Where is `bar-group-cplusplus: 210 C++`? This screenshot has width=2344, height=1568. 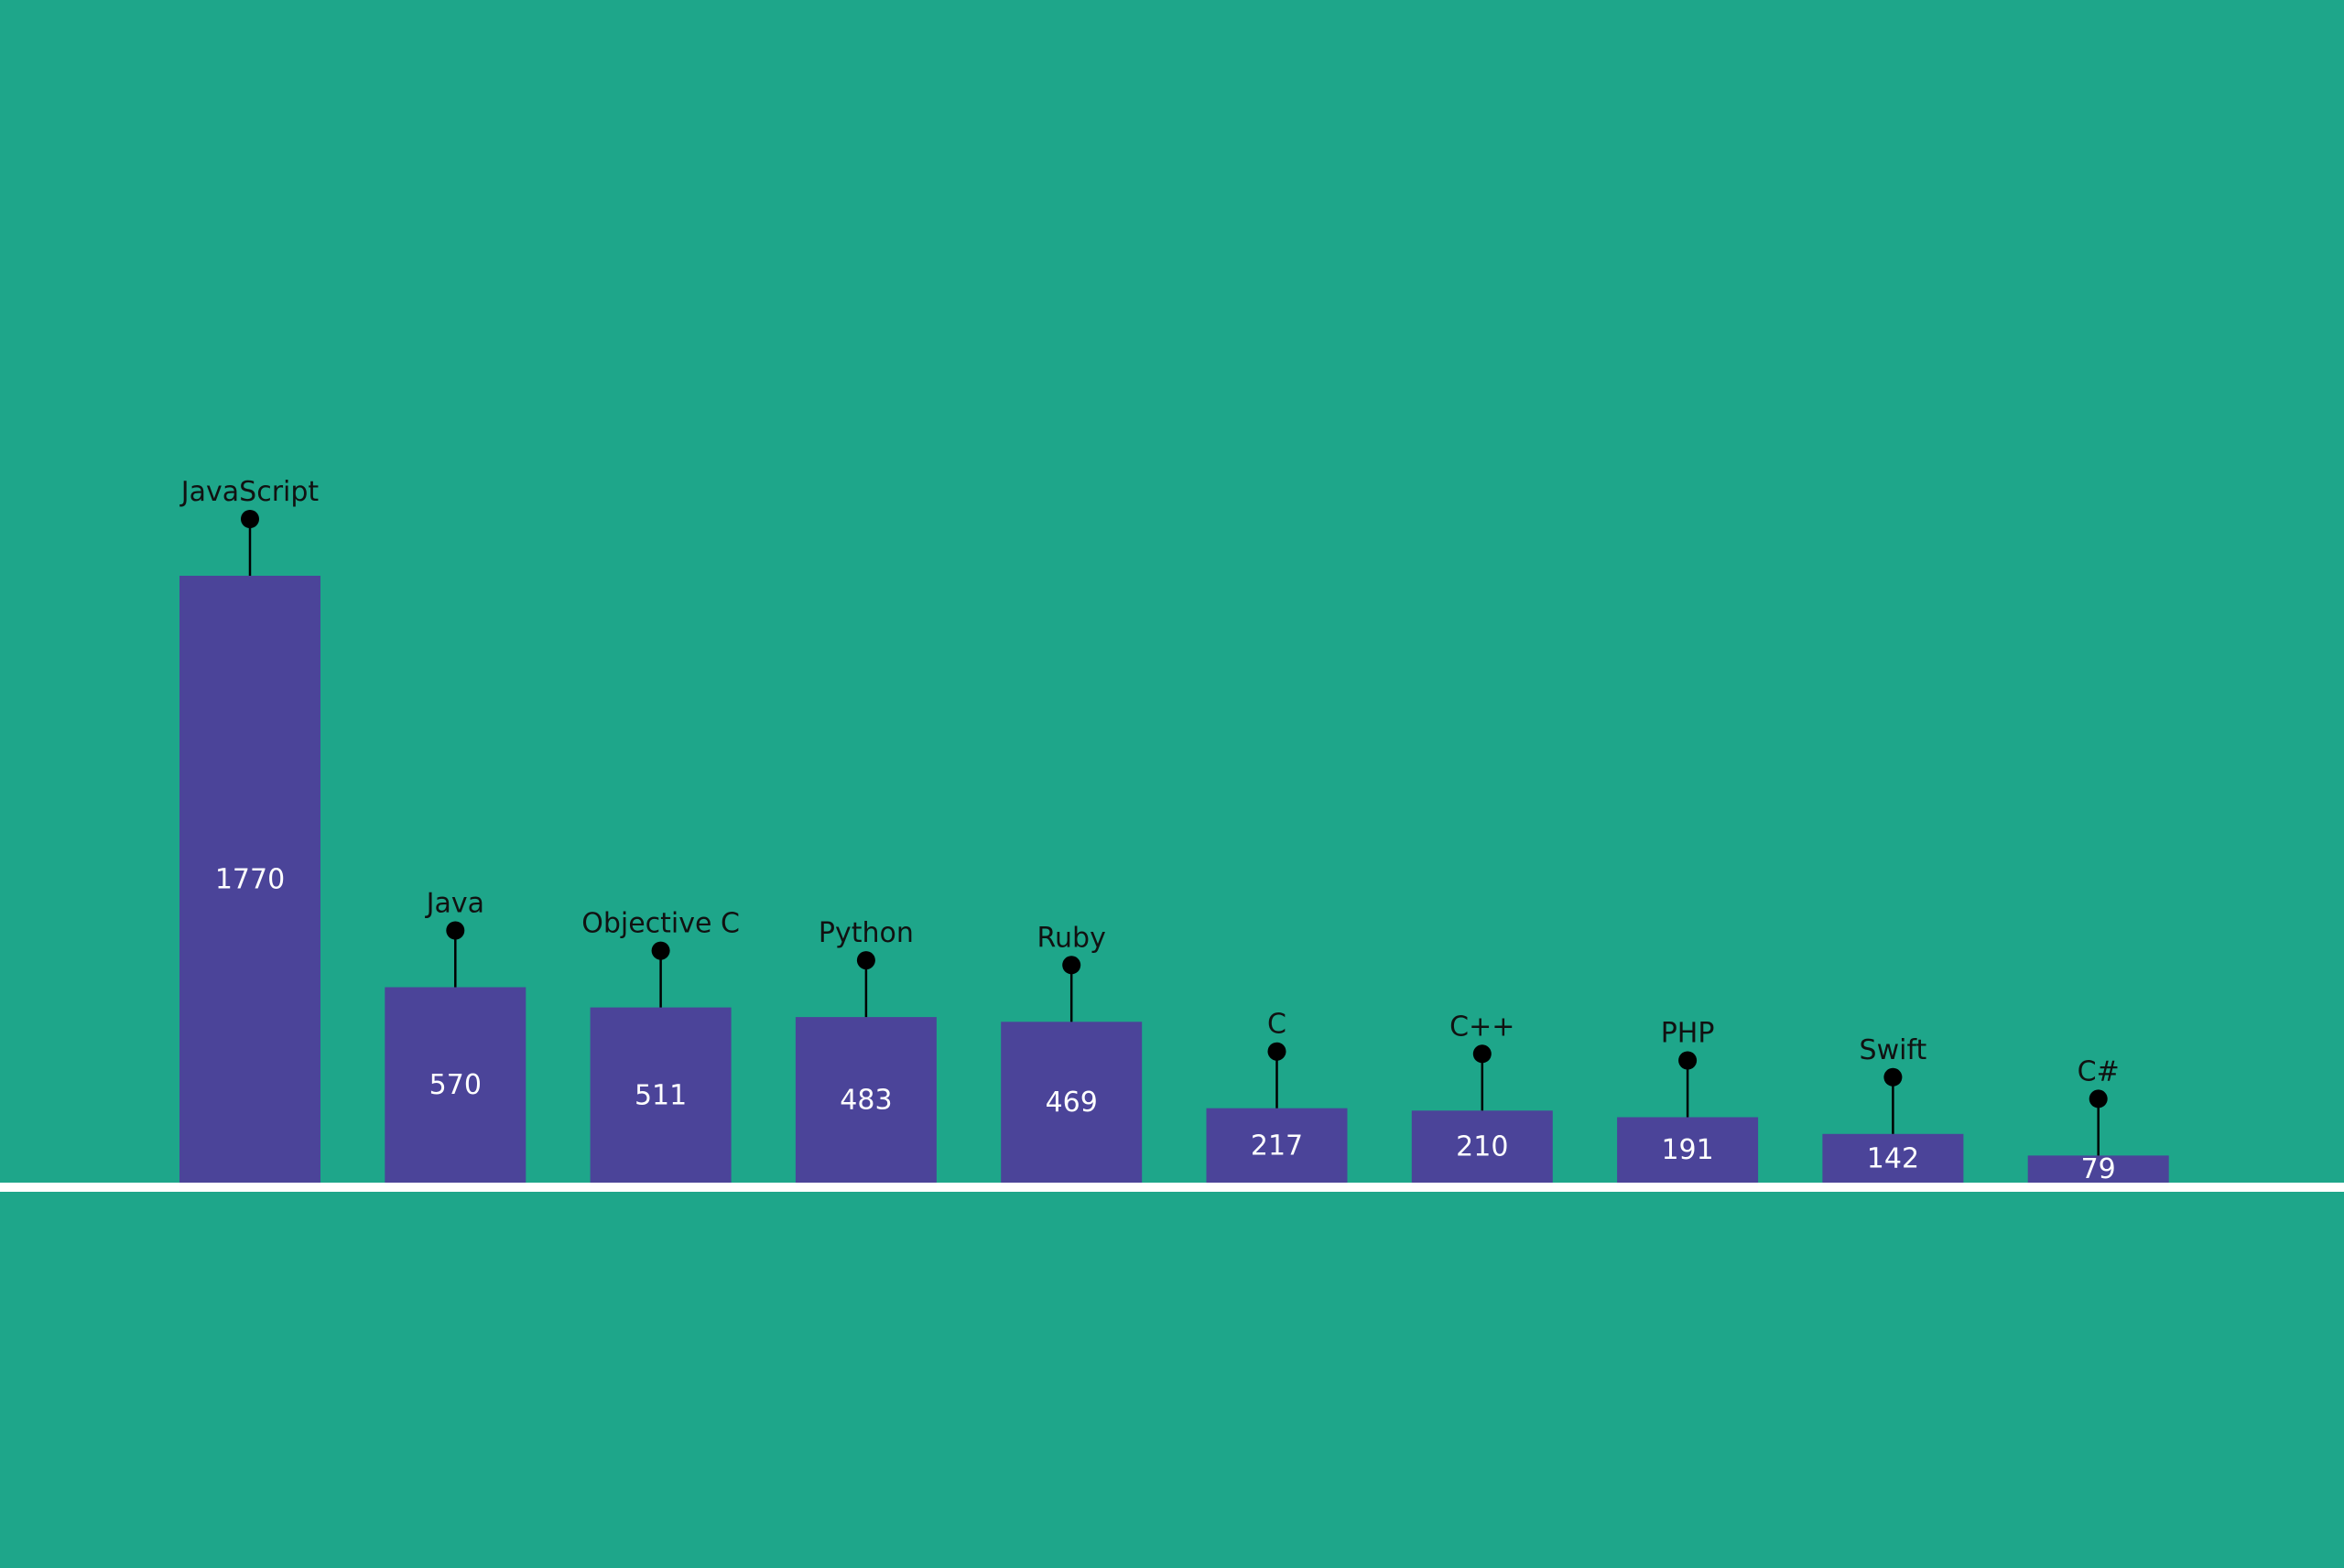
bar-group-cplusplus: 210 C++ is located at coordinates (1482, 1097).